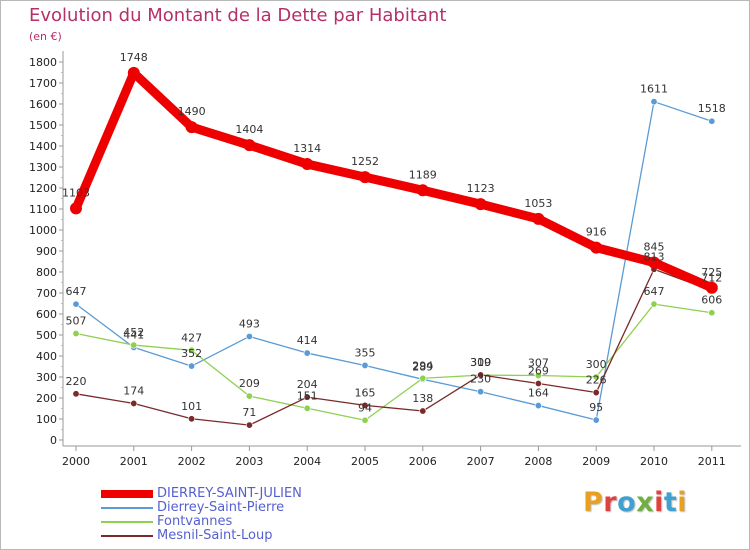  I want to click on data-label-fontvannes: 151, so click(307, 395).